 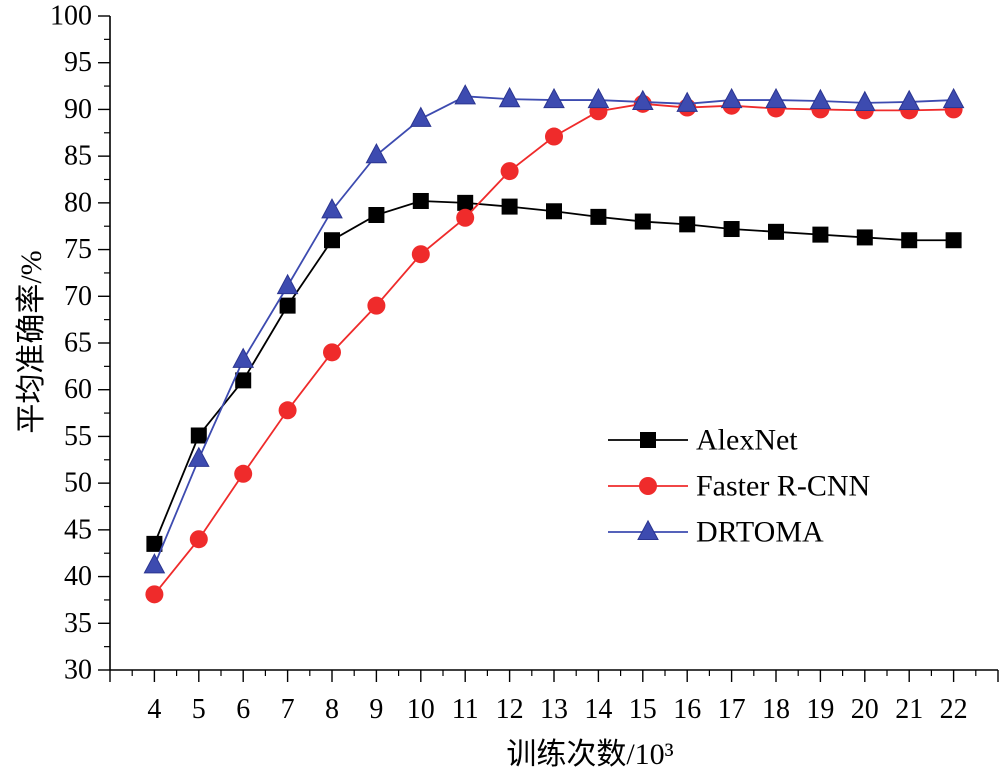 What do you see at coordinates (154, 709) in the screenshot?
I see `x-tick-label: 4` at bounding box center [154, 709].